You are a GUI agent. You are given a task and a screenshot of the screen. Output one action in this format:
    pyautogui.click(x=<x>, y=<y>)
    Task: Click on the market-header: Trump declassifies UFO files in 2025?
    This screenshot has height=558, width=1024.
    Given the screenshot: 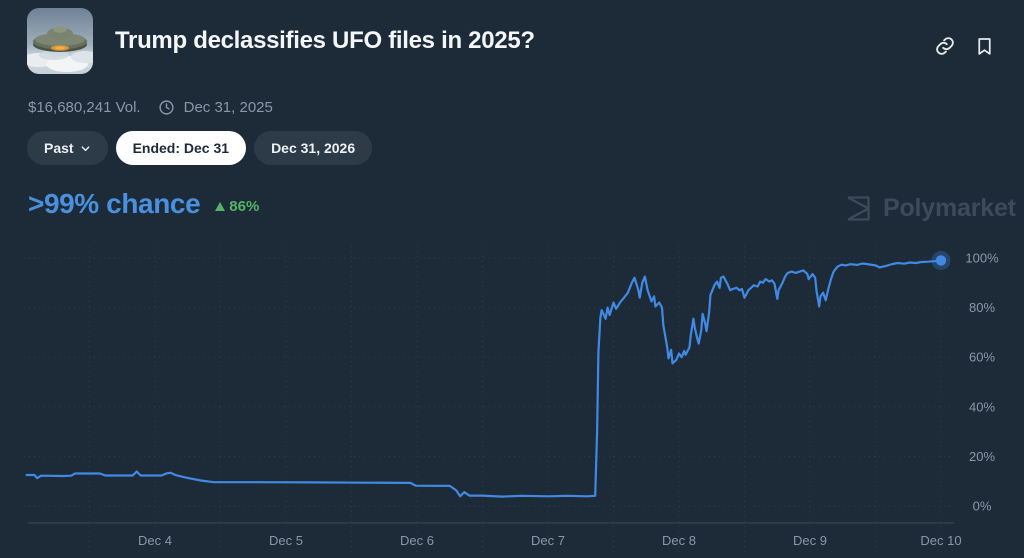 What is the action you would take?
    pyautogui.click(x=511, y=41)
    